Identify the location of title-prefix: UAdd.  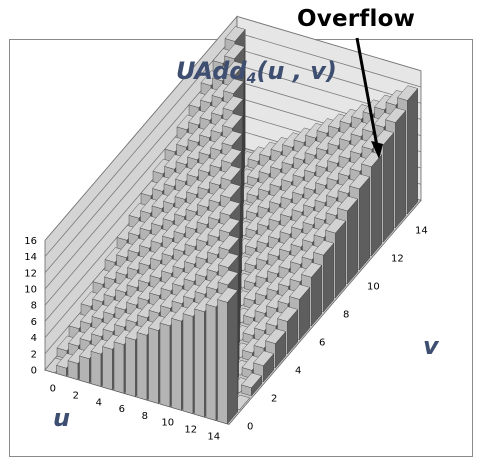
(211, 71).